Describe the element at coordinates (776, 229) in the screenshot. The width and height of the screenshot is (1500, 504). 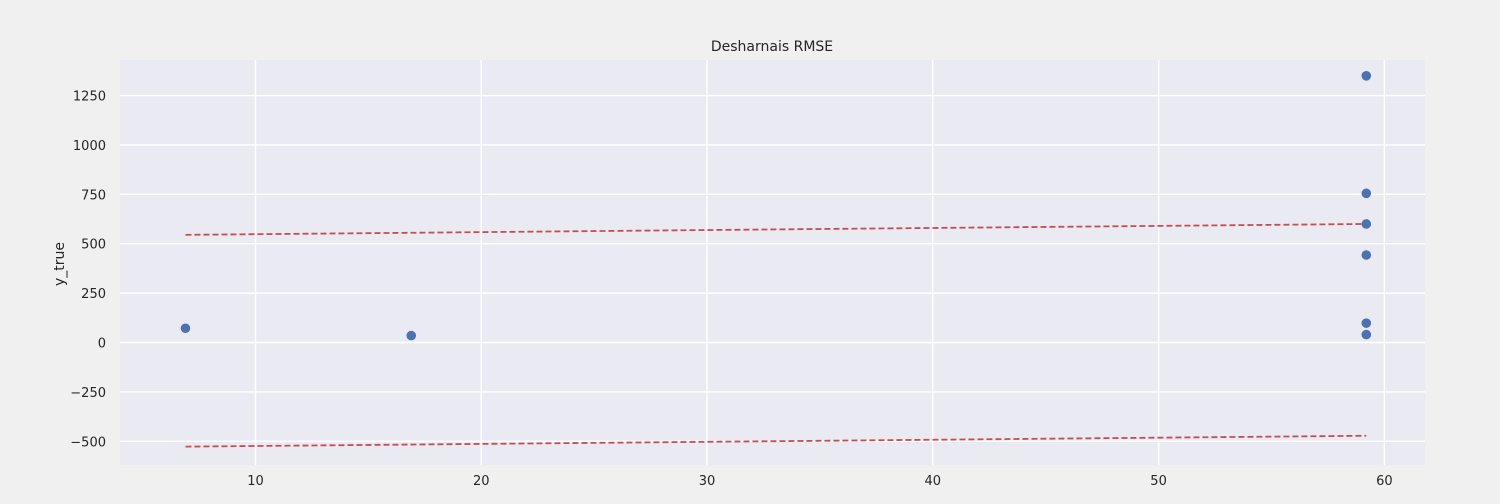
I see `upper-bound-line` at that location.